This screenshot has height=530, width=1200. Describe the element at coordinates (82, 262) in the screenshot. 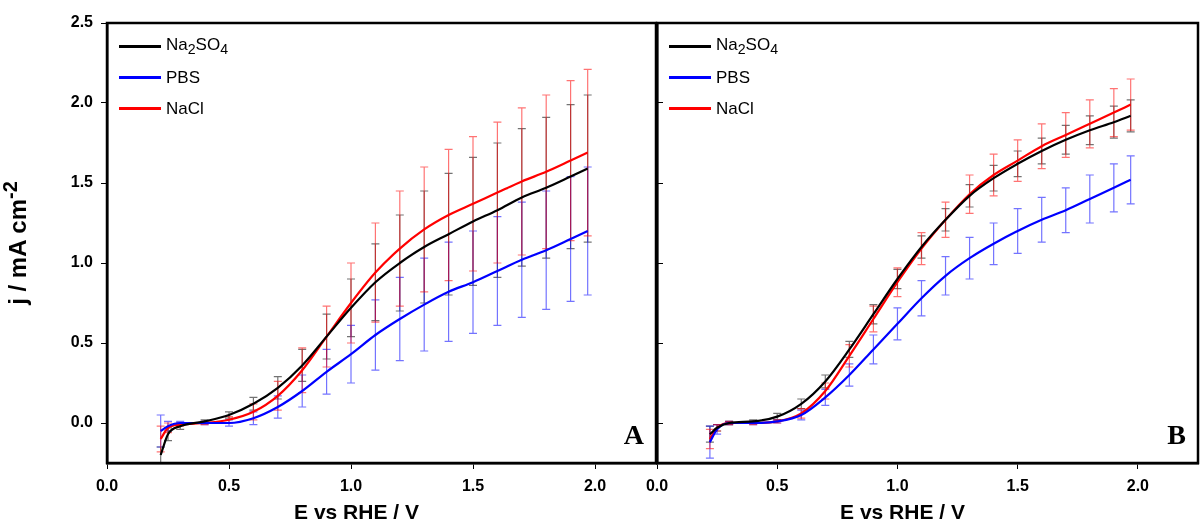

I see `y-tick-label: 1.0` at that location.